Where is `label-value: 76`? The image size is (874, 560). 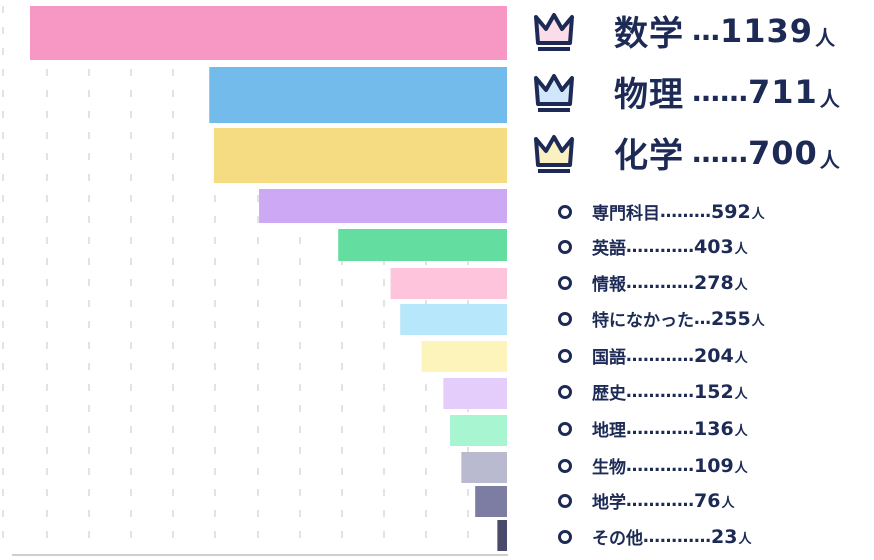 label-value: 76 is located at coordinates (707, 500).